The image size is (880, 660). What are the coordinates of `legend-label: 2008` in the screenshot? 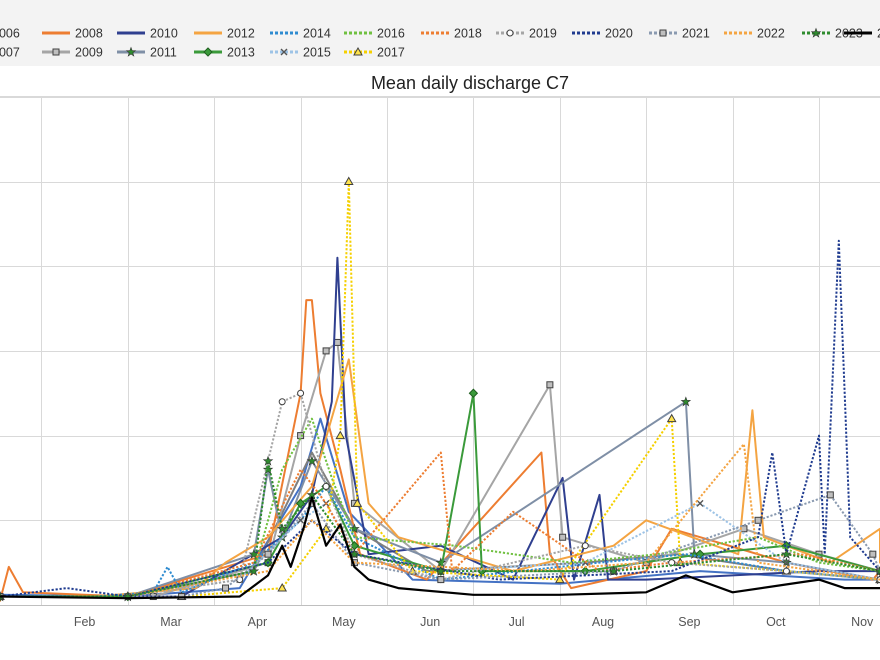 It's located at (89, 34).